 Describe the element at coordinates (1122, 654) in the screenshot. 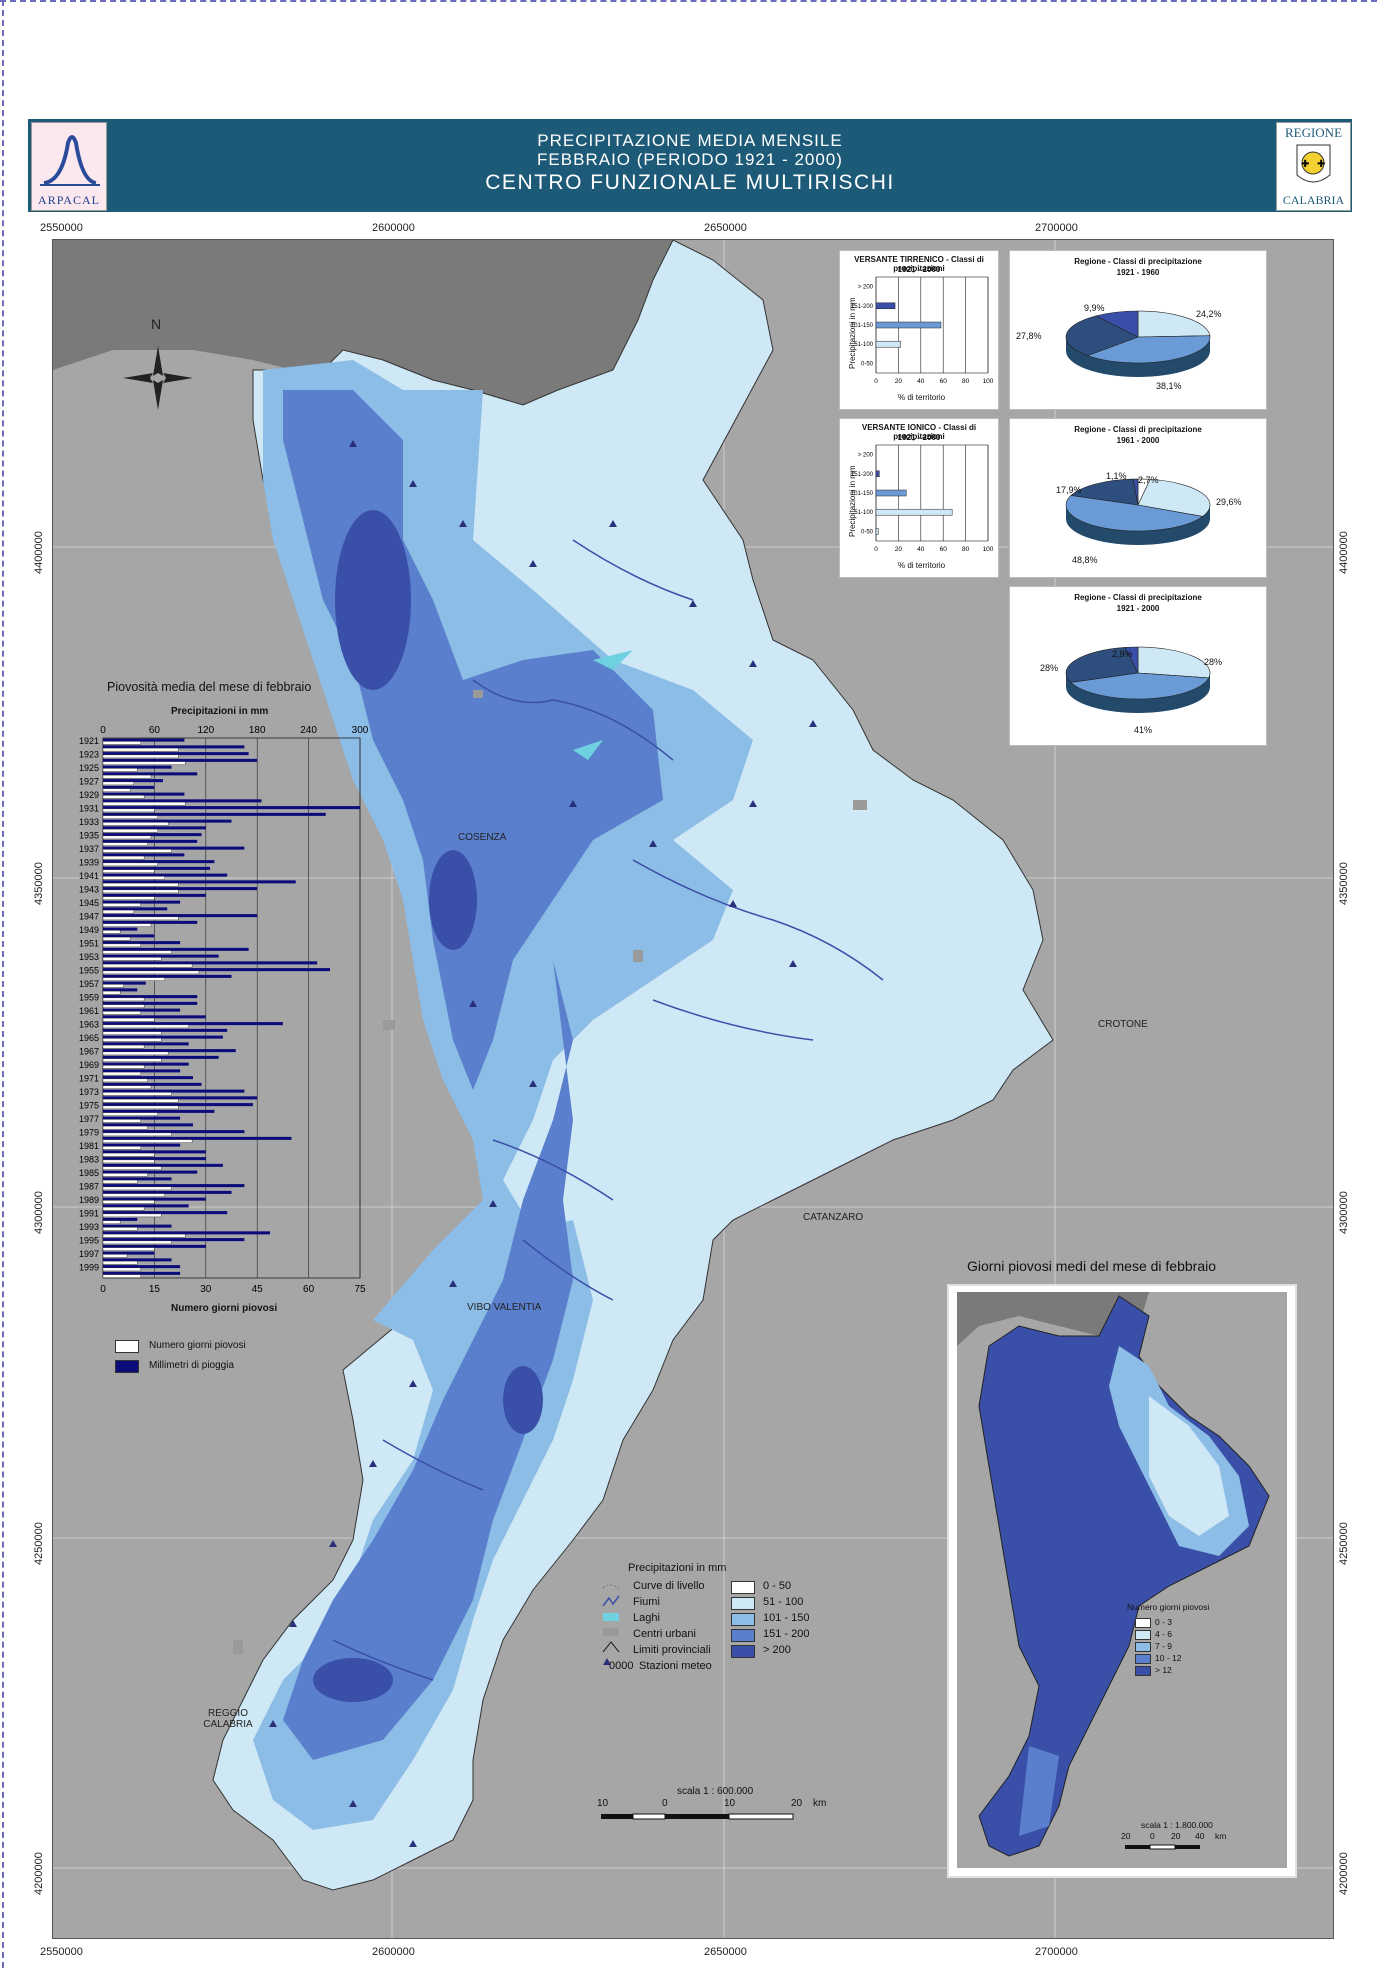

I see `pie3-label-4: 2,9%` at that location.